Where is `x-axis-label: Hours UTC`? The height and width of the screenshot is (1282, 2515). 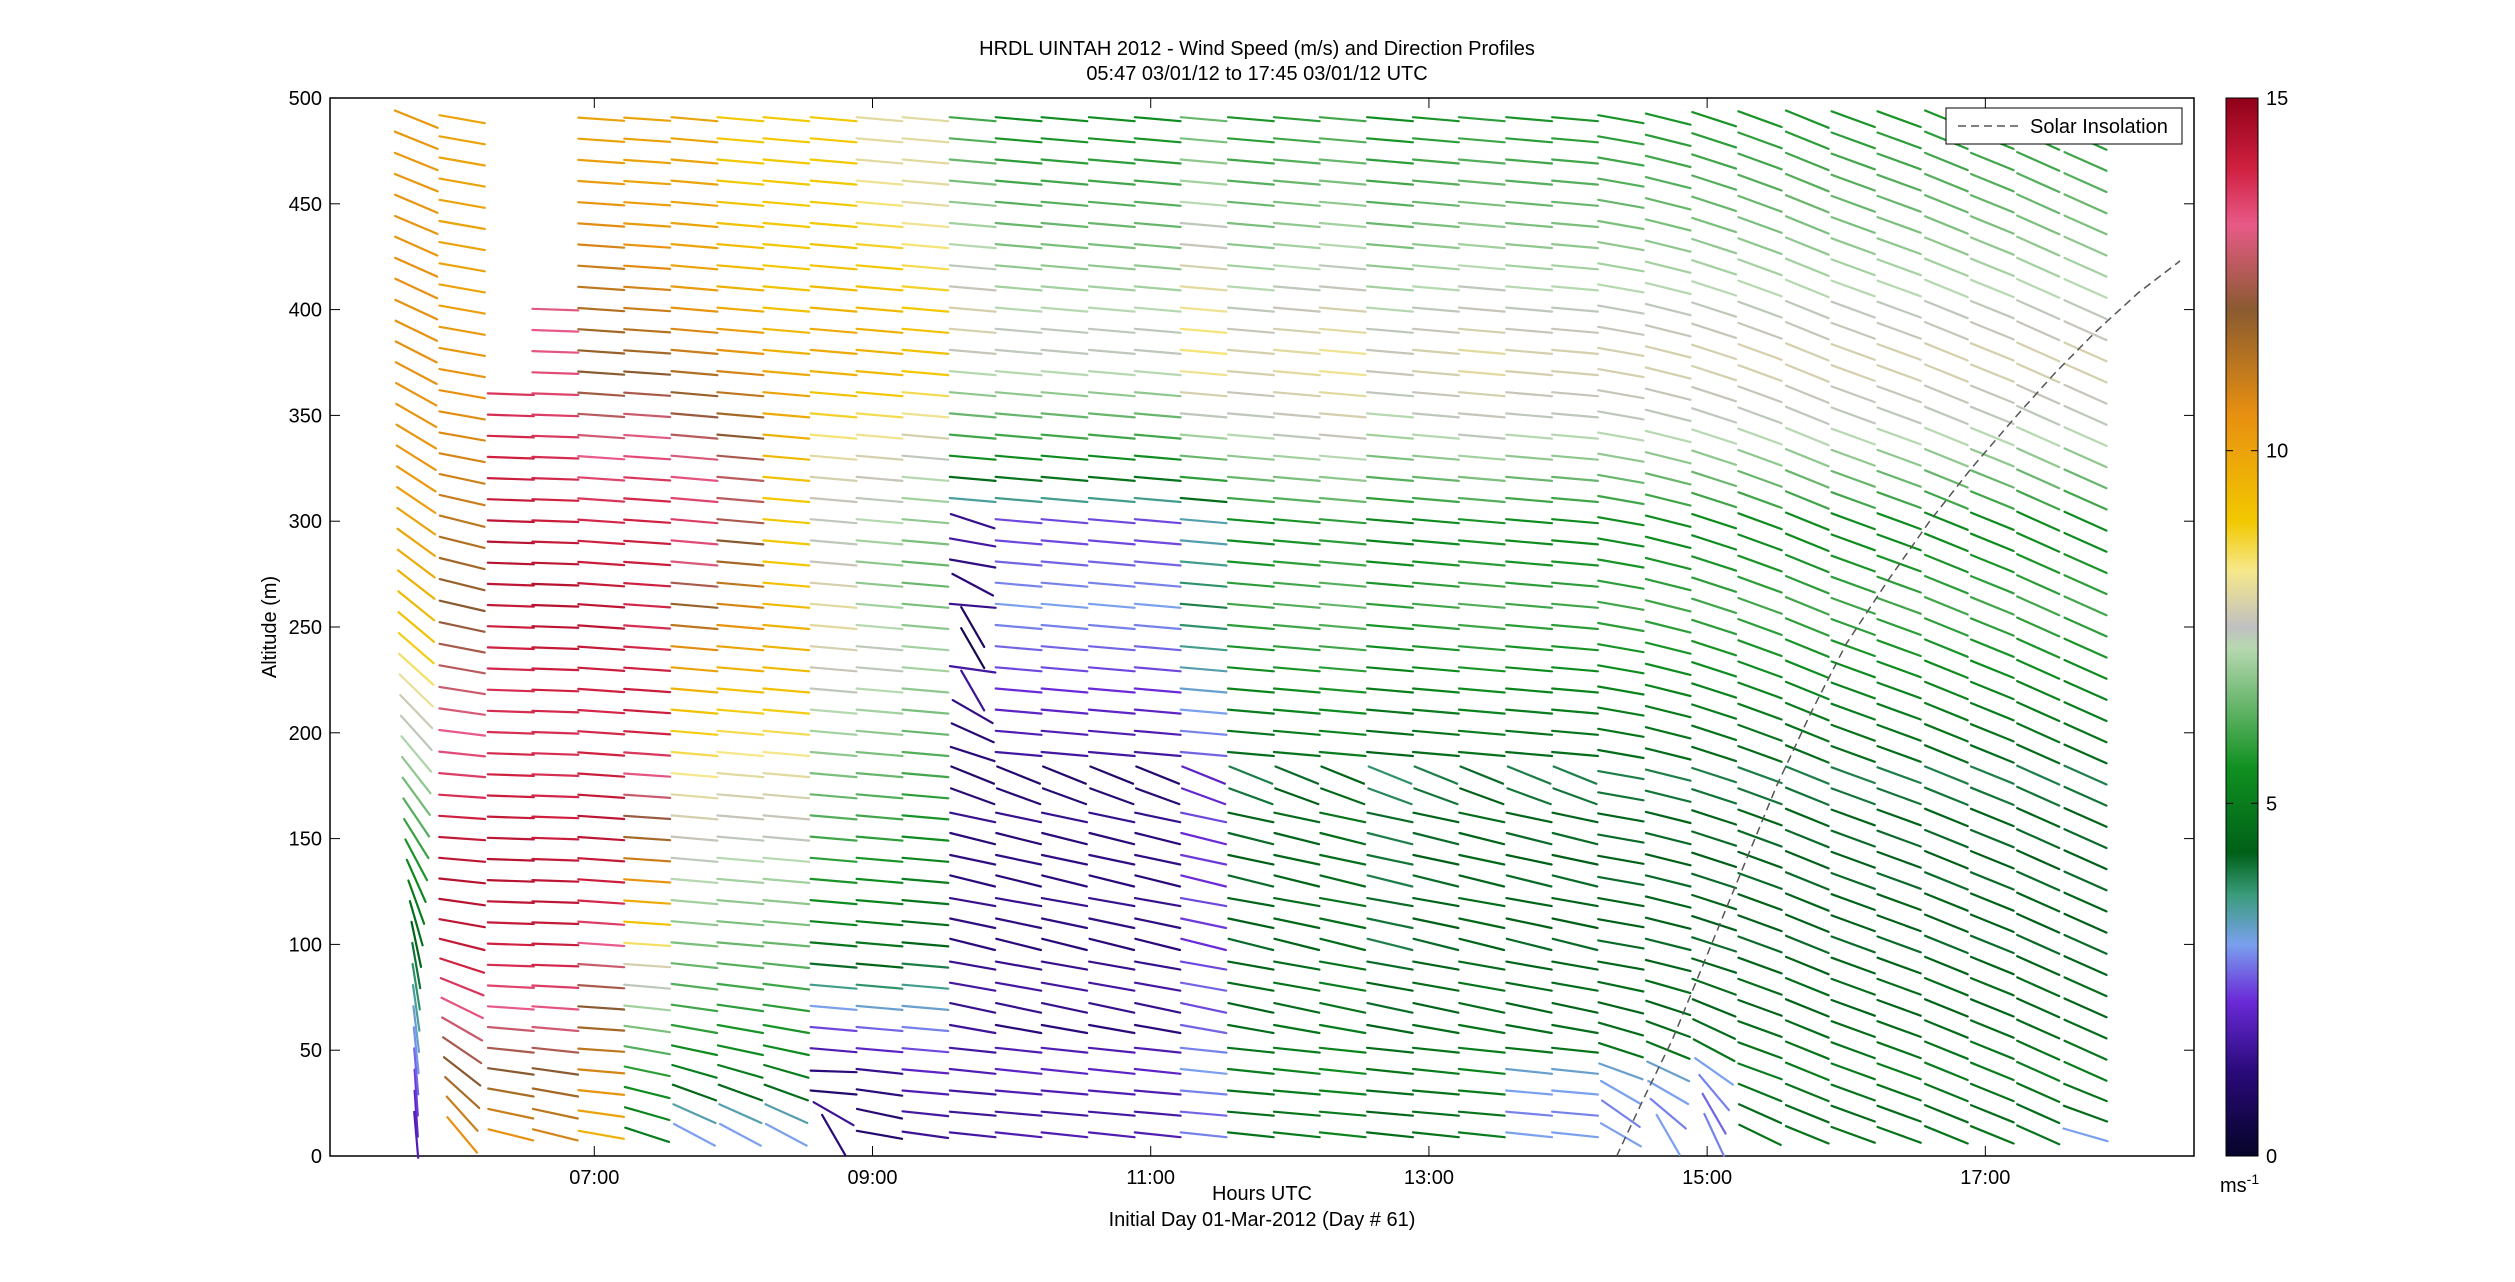
x-axis-label: Hours UTC is located at coordinates (1262, 1194).